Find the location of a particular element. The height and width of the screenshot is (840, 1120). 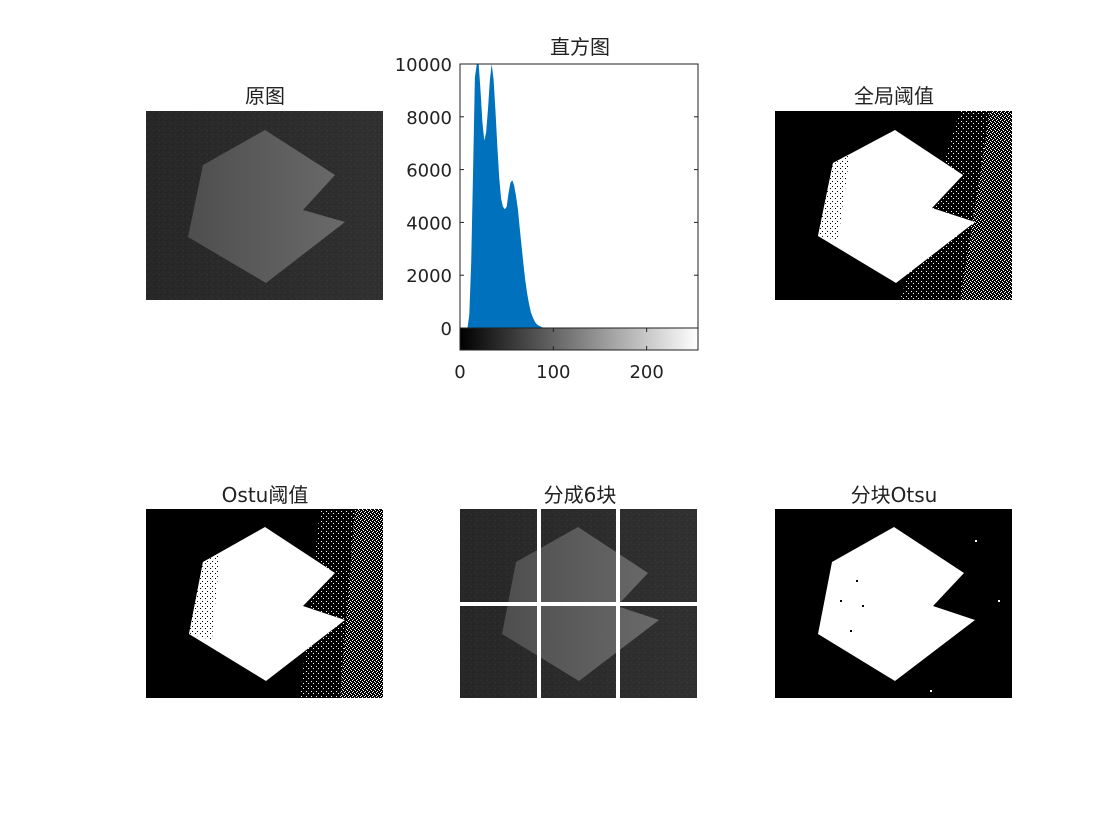

block-otsu-image is located at coordinates (893, 603).